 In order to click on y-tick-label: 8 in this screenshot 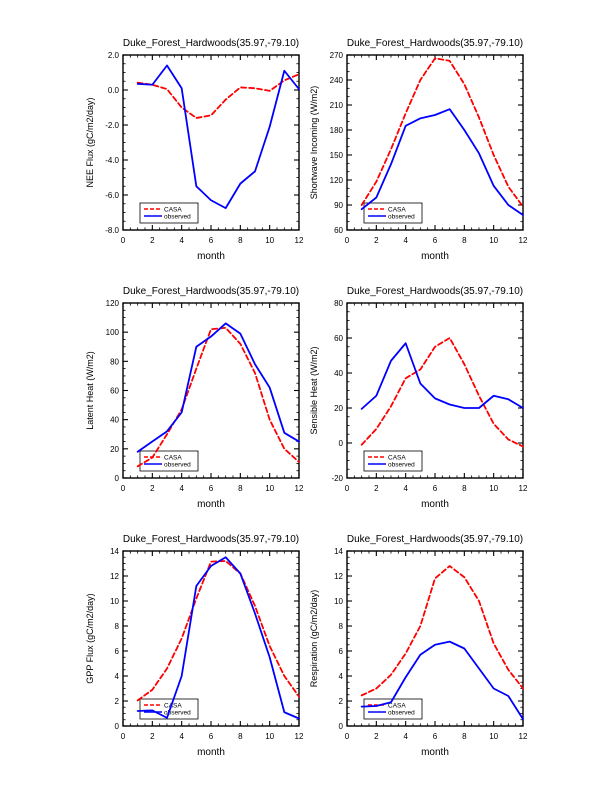, I will do `click(117, 626)`.